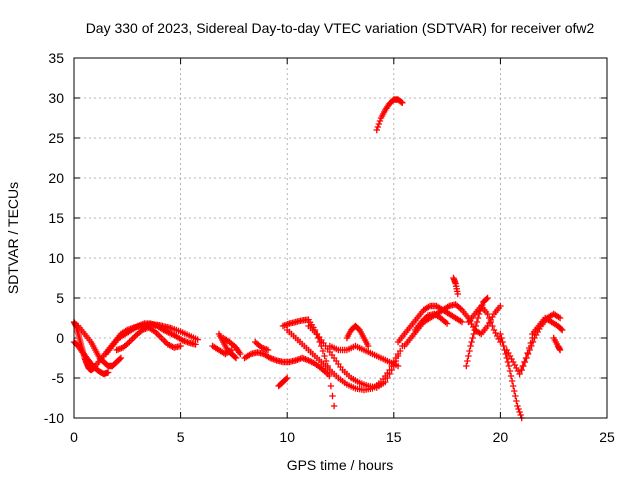 This screenshot has height=480, width=640. What do you see at coordinates (13, 238) in the screenshot?
I see `y-axis-label: SDTVAR / TECUs` at bounding box center [13, 238].